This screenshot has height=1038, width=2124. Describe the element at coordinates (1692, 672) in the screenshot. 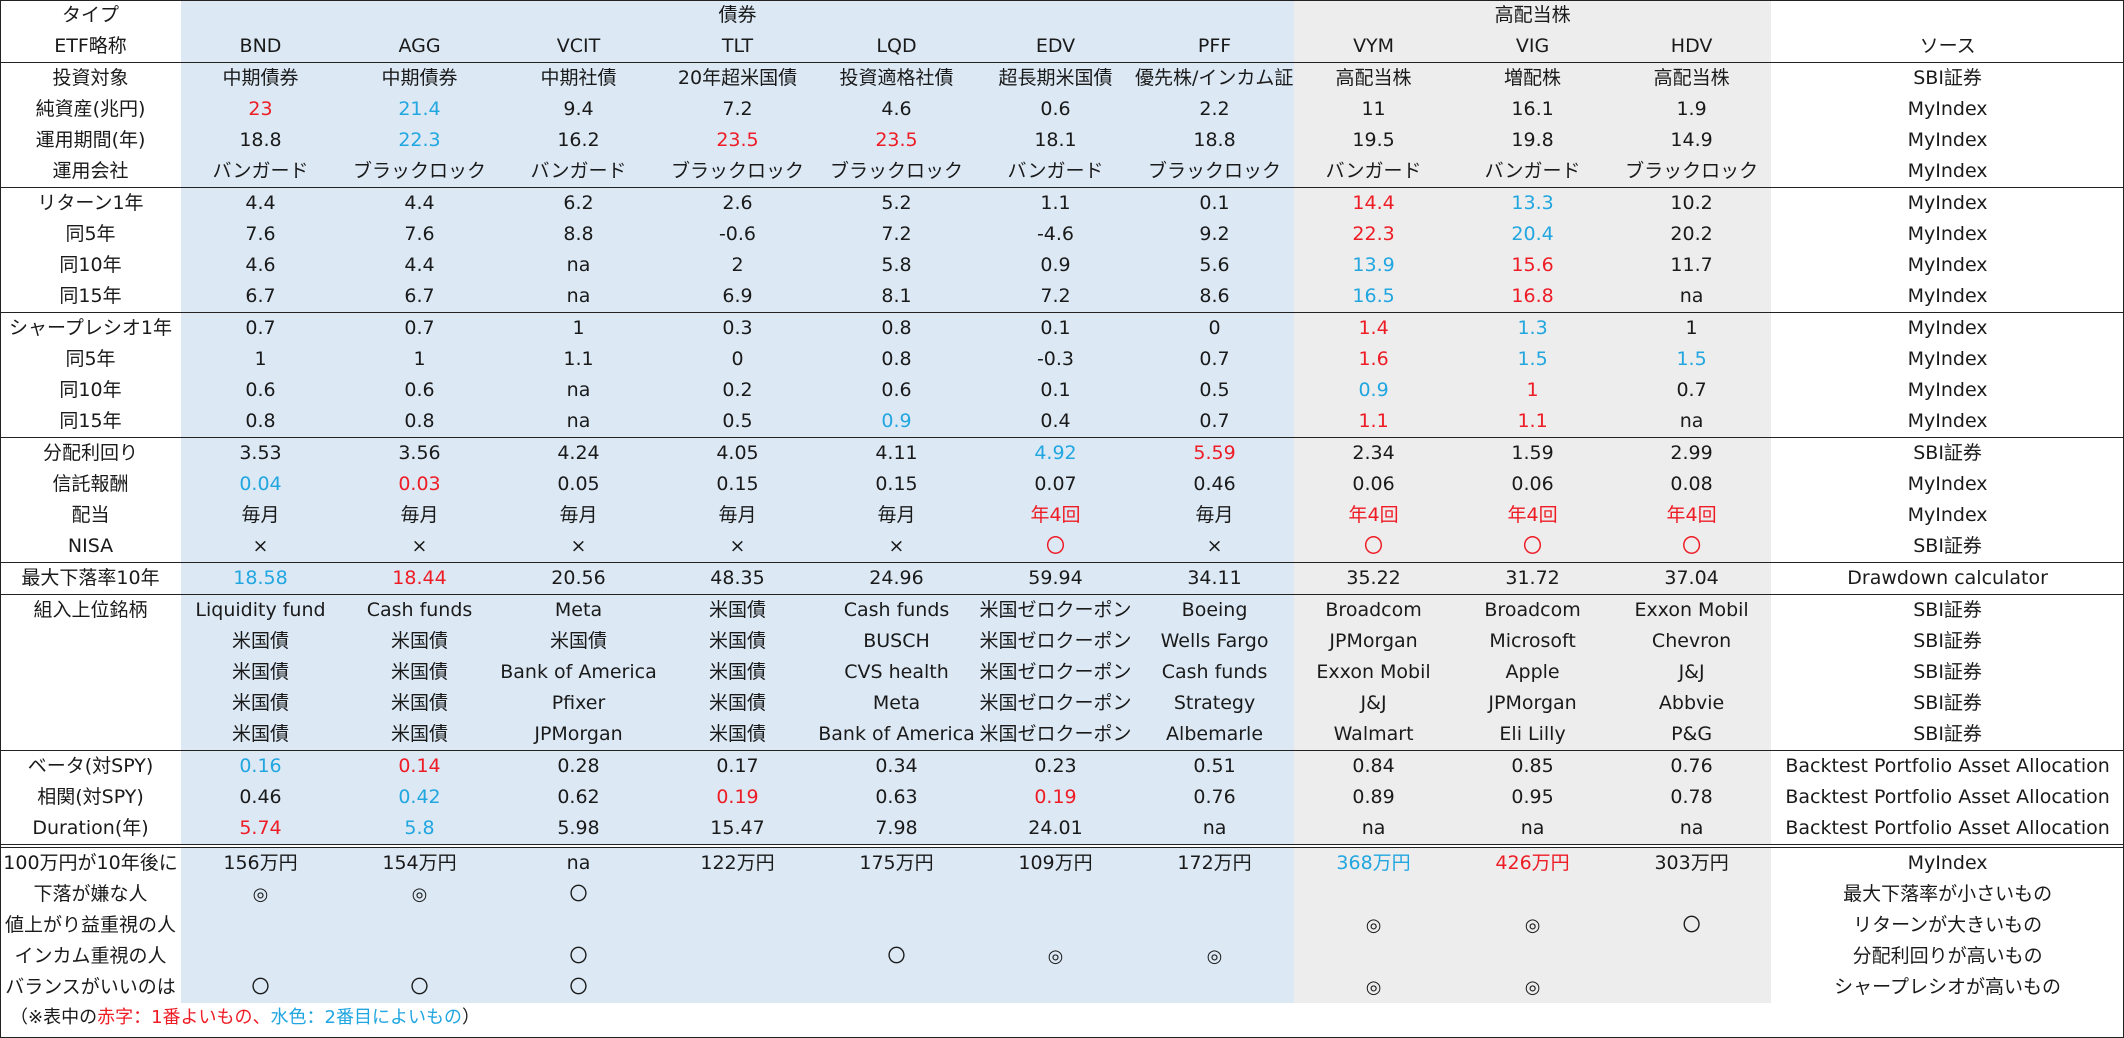

I see `value-cell: J&J` at that location.